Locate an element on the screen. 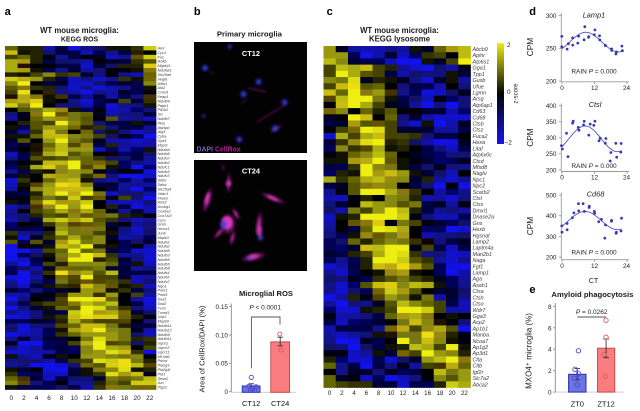 Image resolution: width=640 pixels, height=411 pixels. svg-text: Naga is located at coordinates (479, 261).